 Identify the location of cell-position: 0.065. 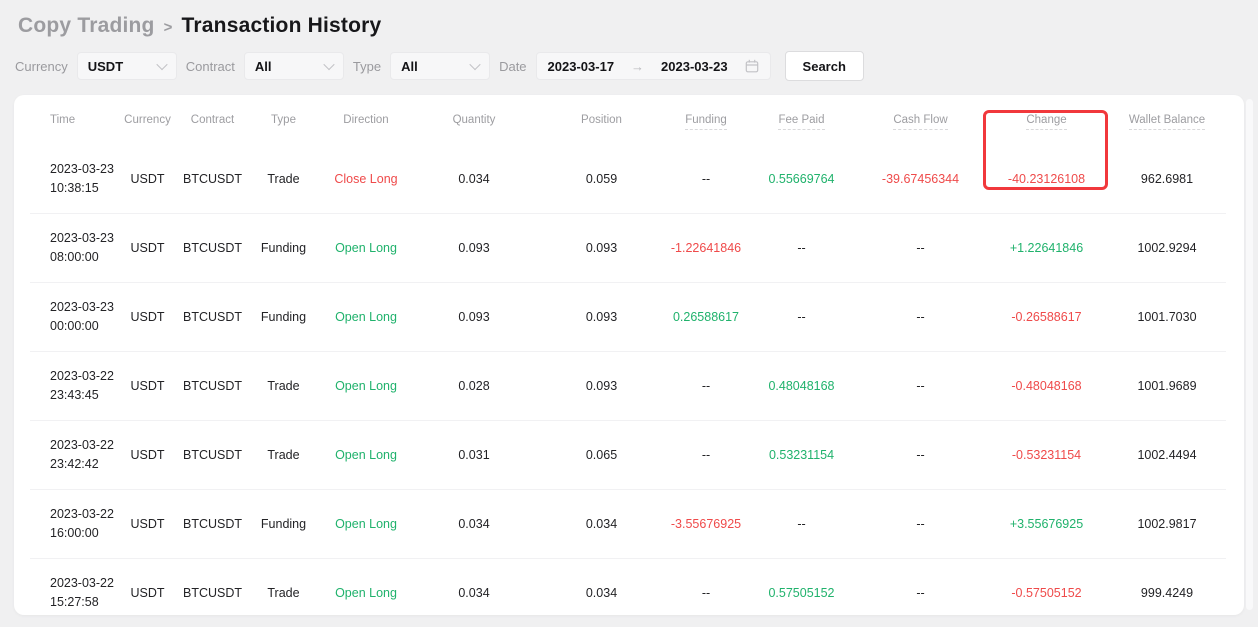
(601, 455).